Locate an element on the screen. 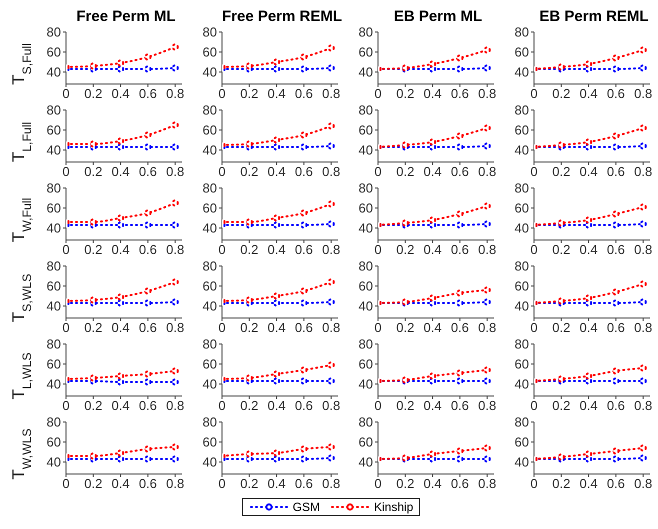 The width and height of the screenshot is (658, 529). chart-title: EB Perm REML is located at coordinates (594, 17).